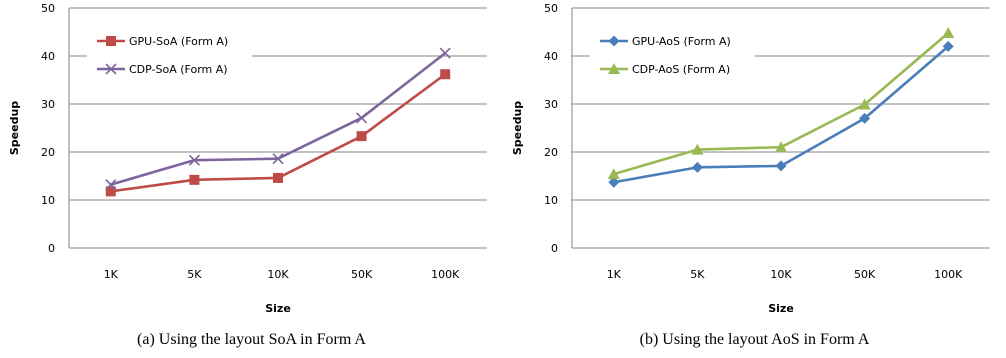 Image resolution: width=1006 pixels, height=358 pixels. Describe the element at coordinates (178, 41) in the screenshot. I see `legend-label-1: GPU-SoA (Form A)` at that location.